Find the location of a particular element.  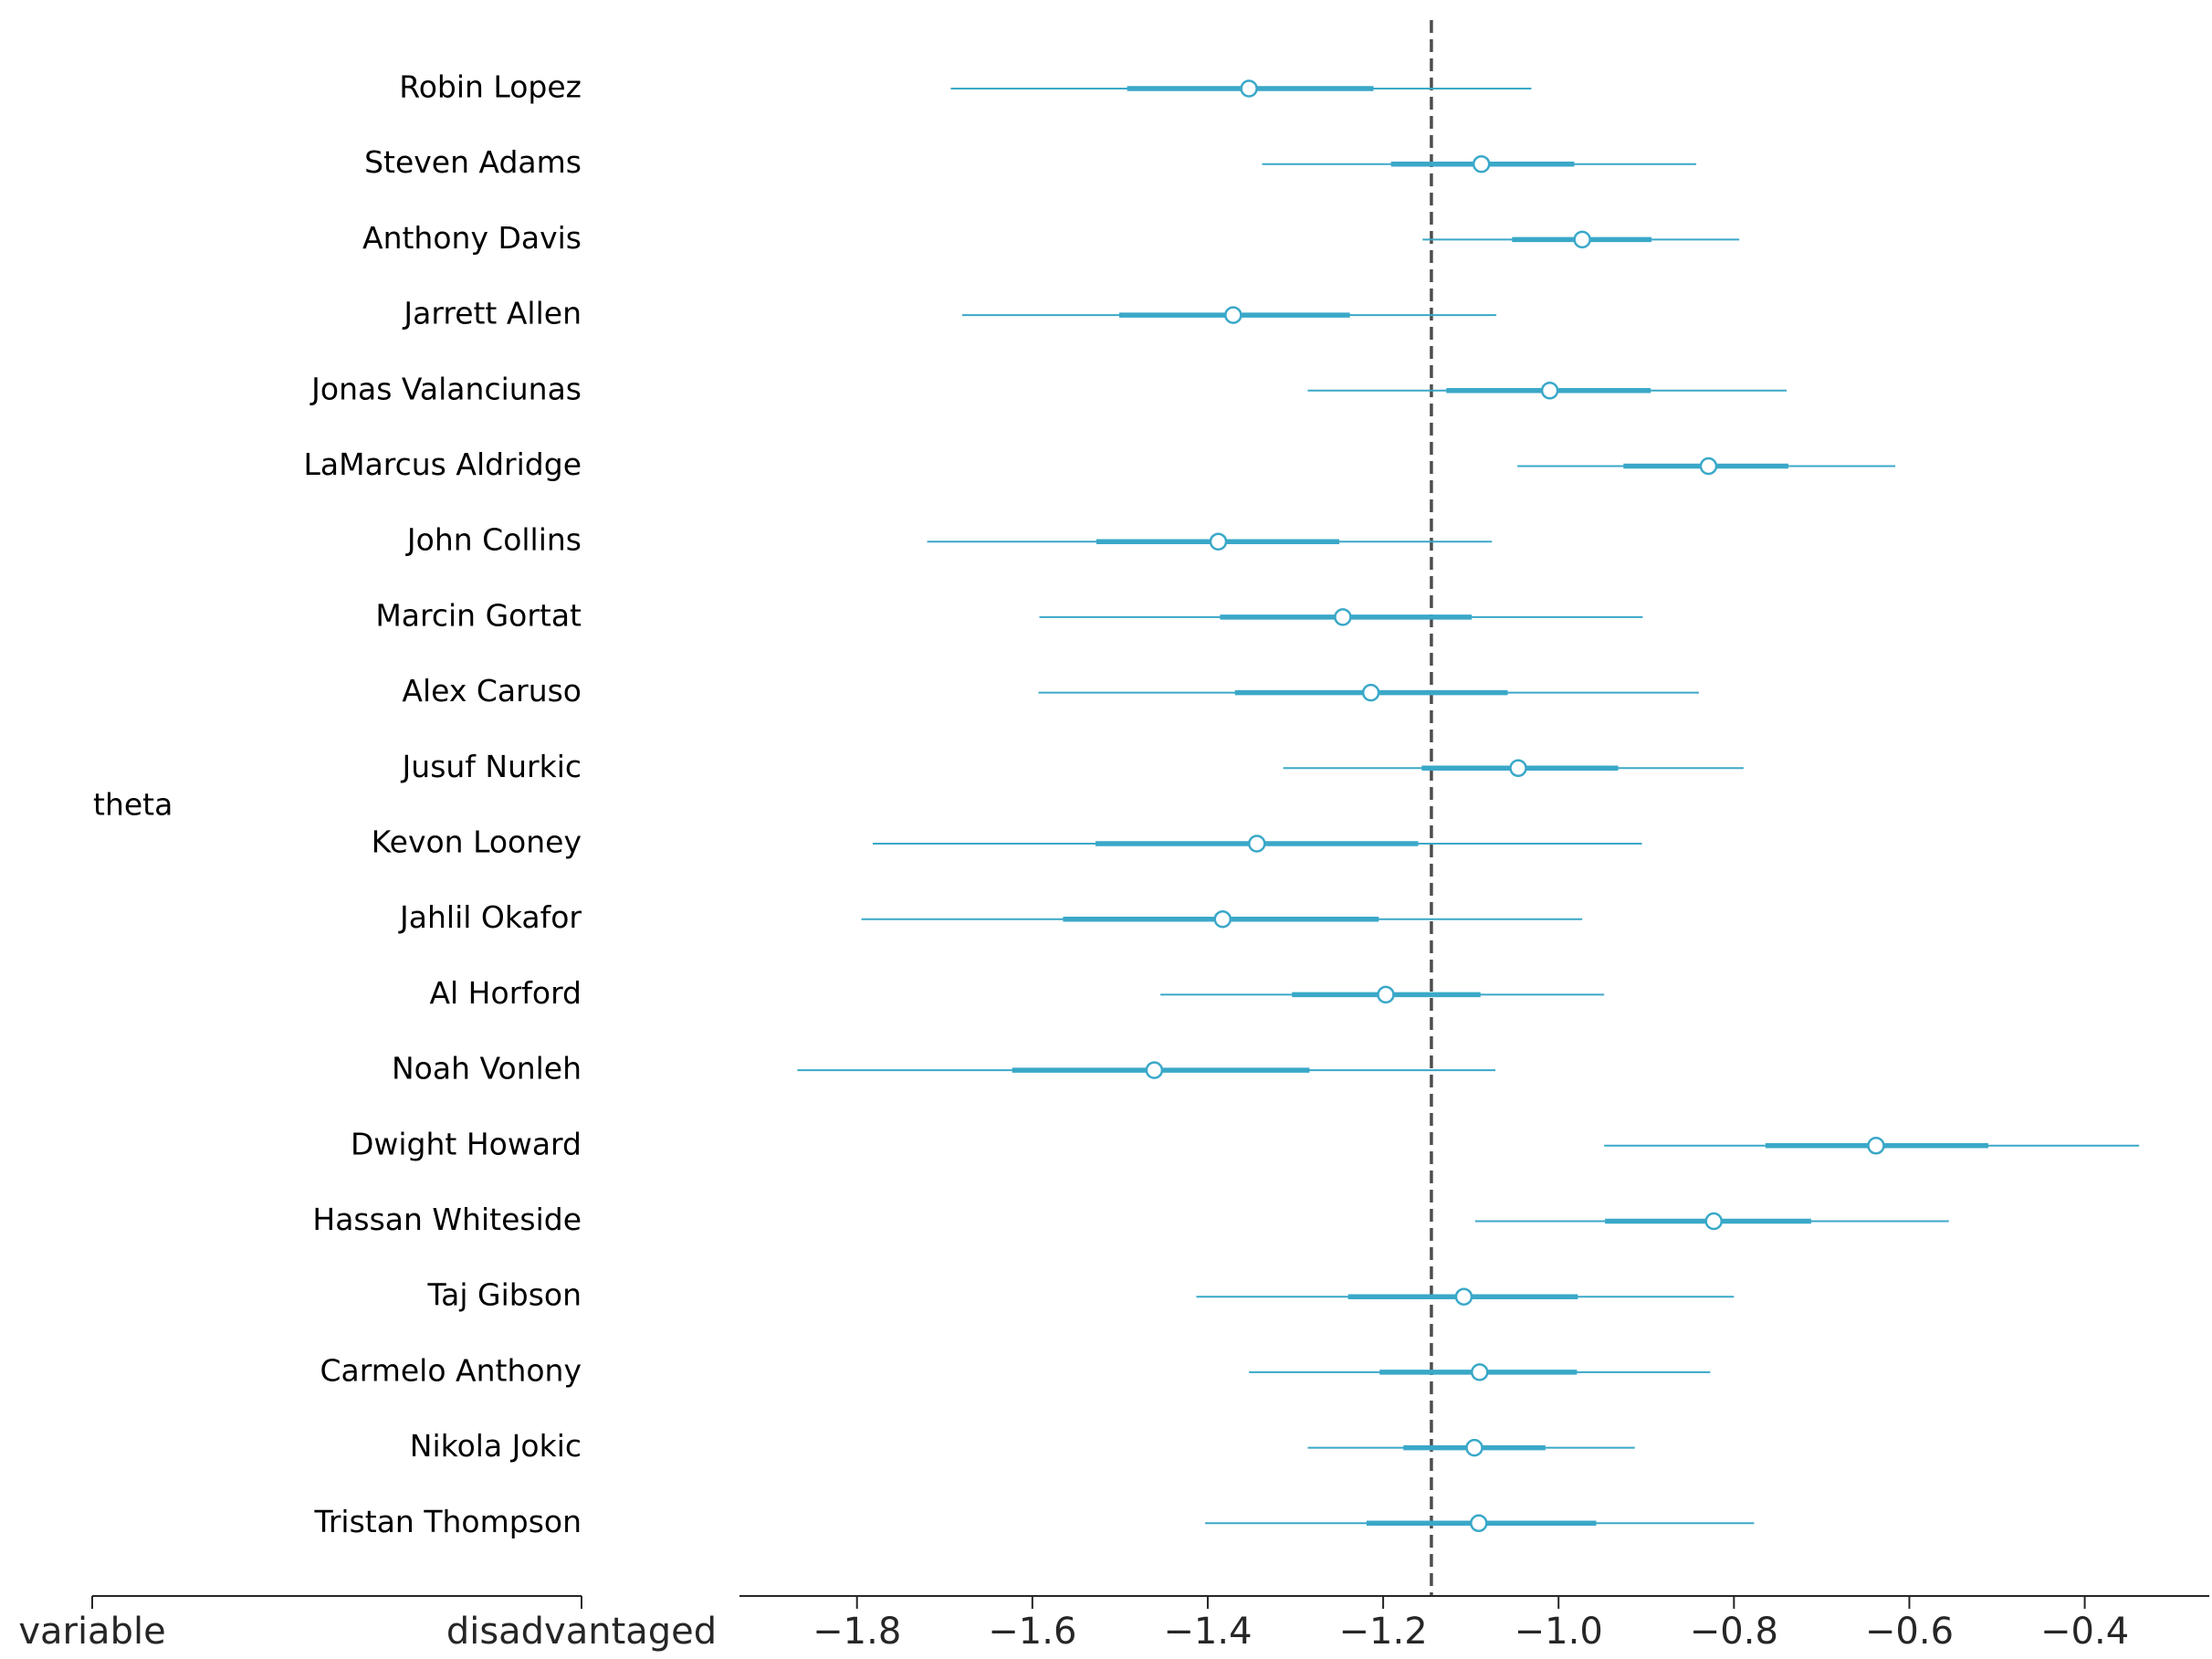

row-label-kevon-looney: Kevon Looney is located at coordinates (477, 842).